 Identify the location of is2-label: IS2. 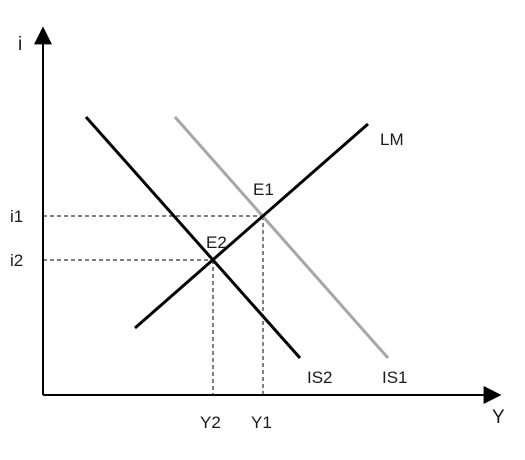
(320, 377).